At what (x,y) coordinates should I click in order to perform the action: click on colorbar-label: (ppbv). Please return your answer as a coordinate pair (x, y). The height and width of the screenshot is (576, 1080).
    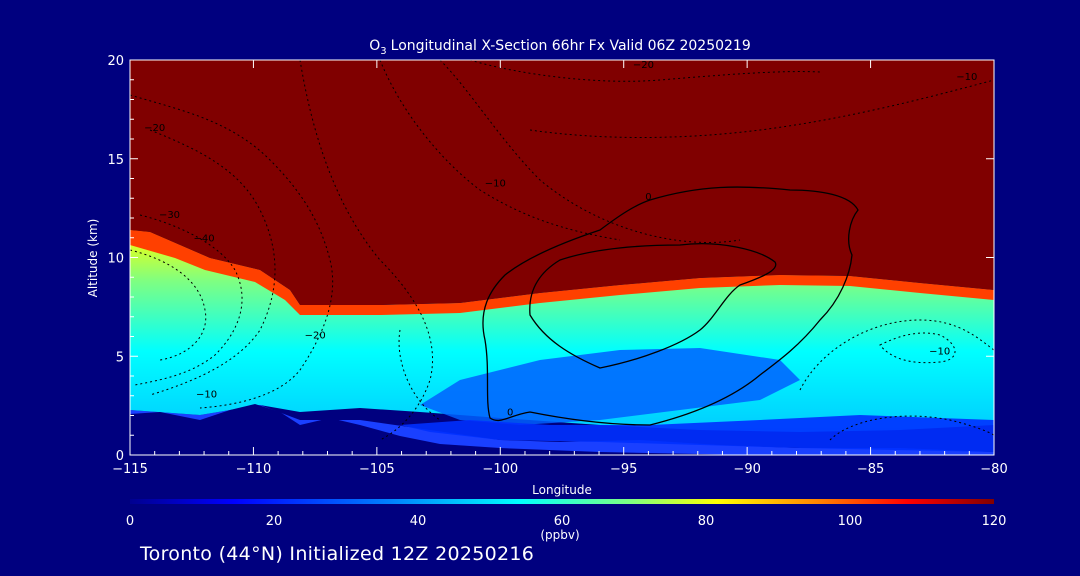
    Looking at the image, I should click on (559, 535).